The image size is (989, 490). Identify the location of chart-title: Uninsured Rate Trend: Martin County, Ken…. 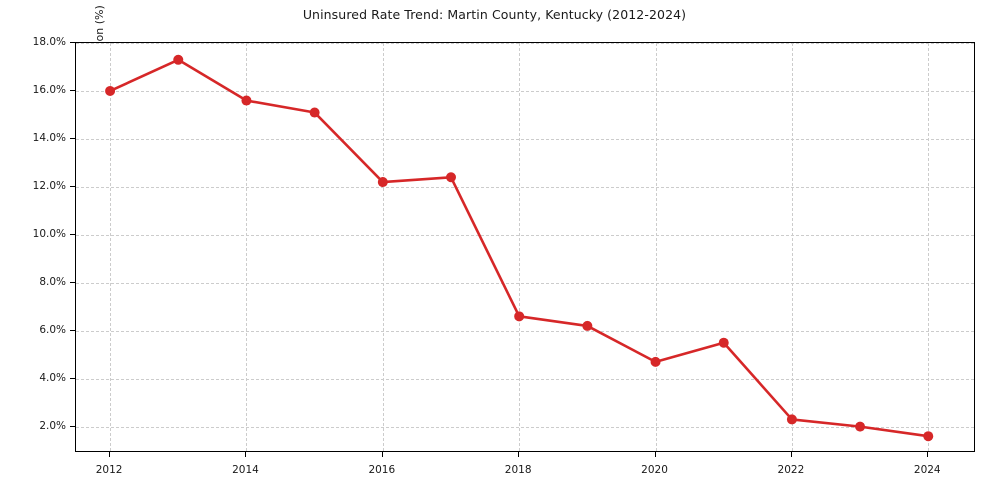
(494, 14).